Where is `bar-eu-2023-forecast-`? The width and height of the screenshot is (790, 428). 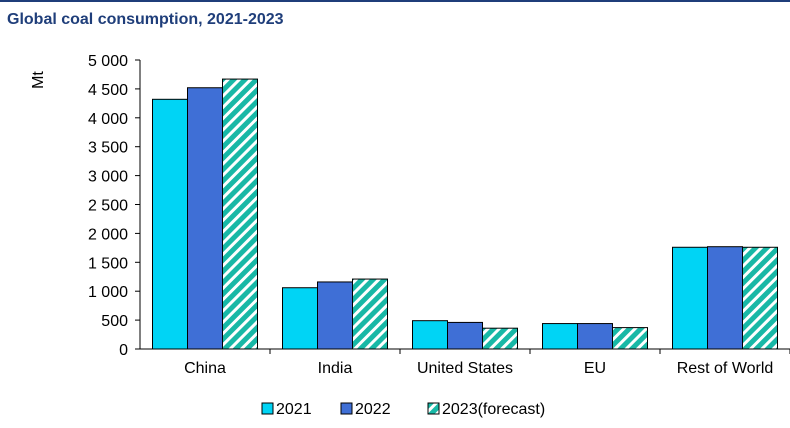 bar-eu-2023-forecast- is located at coordinates (630, 338).